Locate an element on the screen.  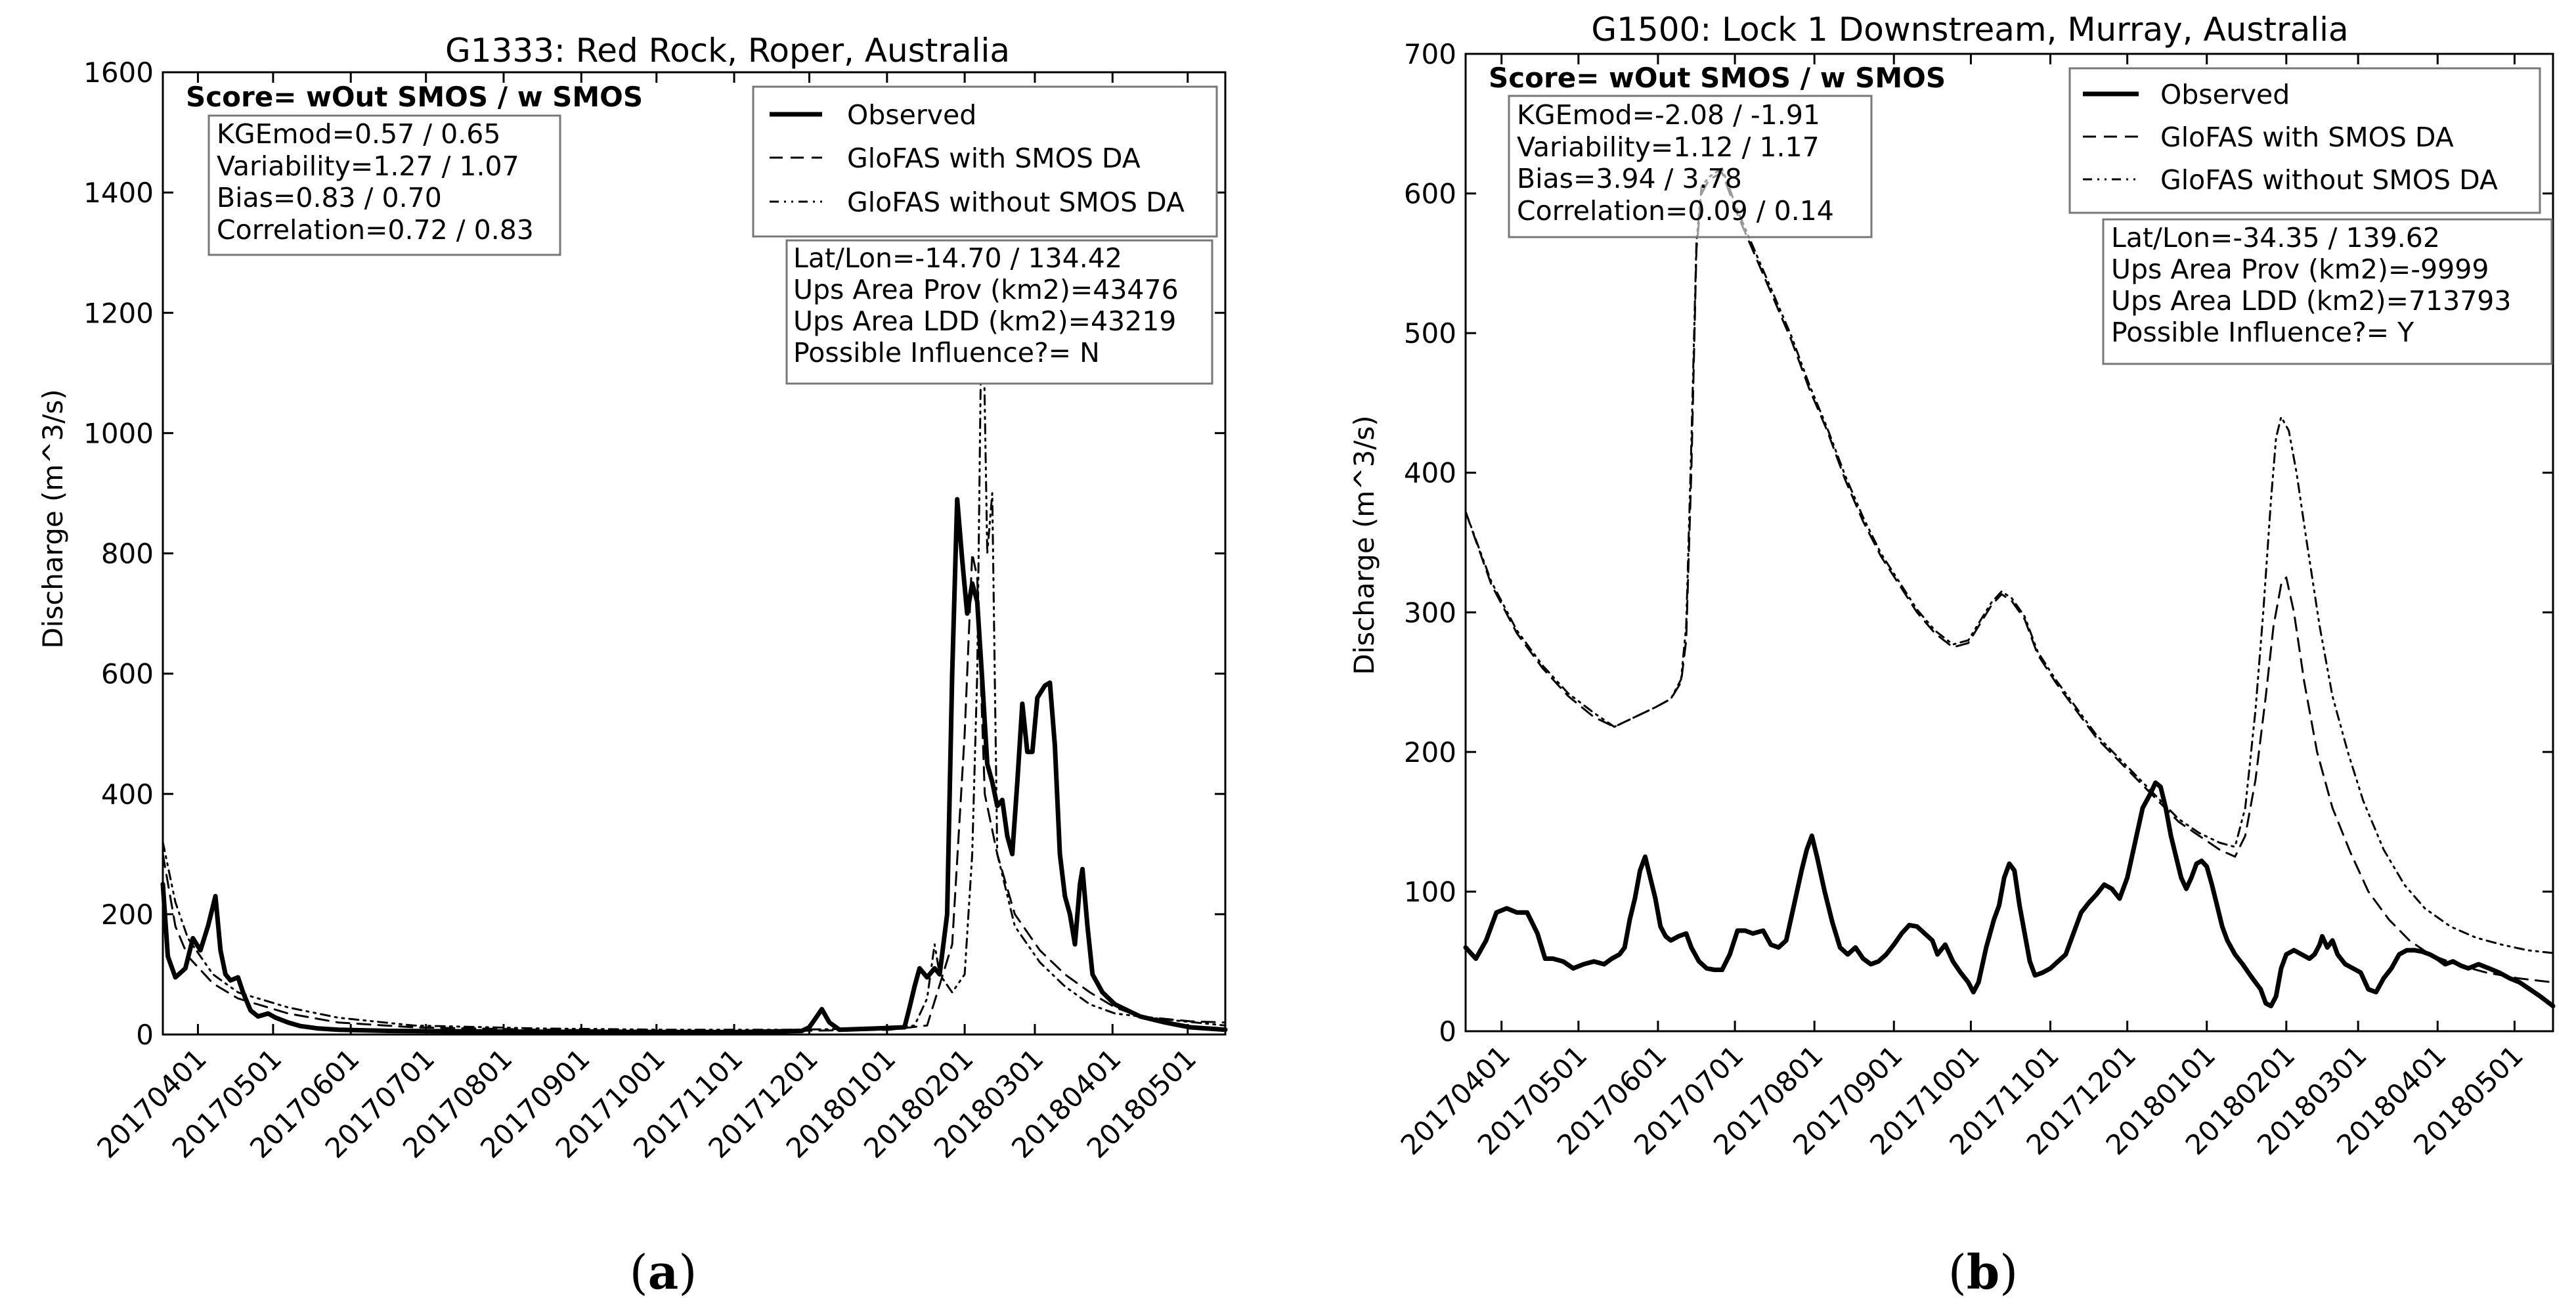
chart-b-info-area-ldd: Ups Area LDD (km2)=713793 is located at coordinates (2311, 301).